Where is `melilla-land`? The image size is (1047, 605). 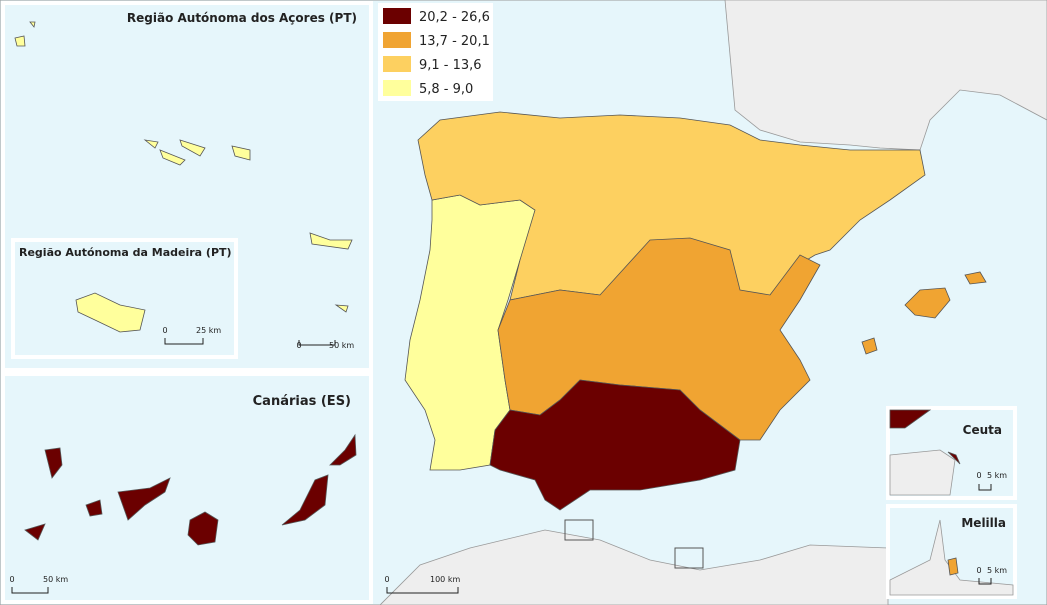
melilla-land is located at coordinates (951, 557).